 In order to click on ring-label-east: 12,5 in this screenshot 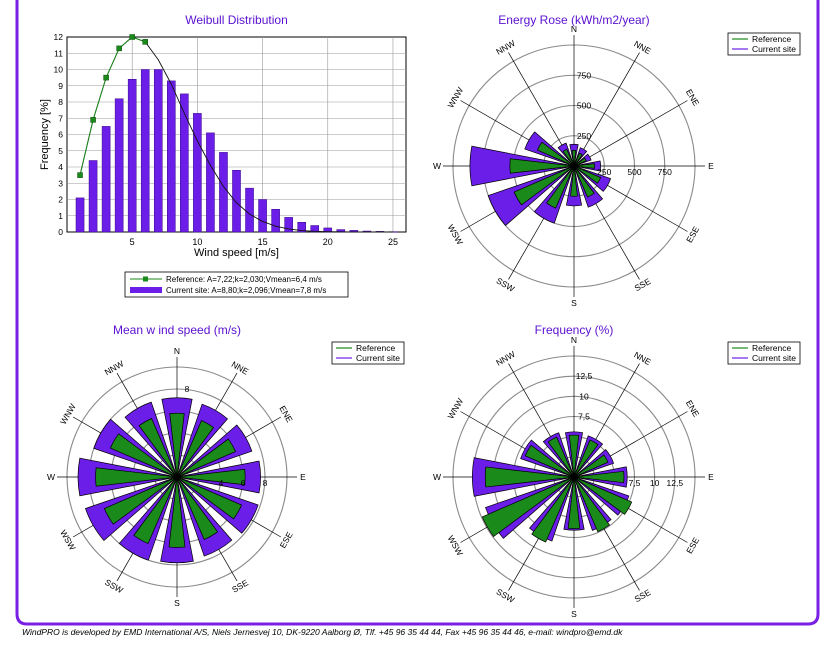, I will do `click(675, 483)`.